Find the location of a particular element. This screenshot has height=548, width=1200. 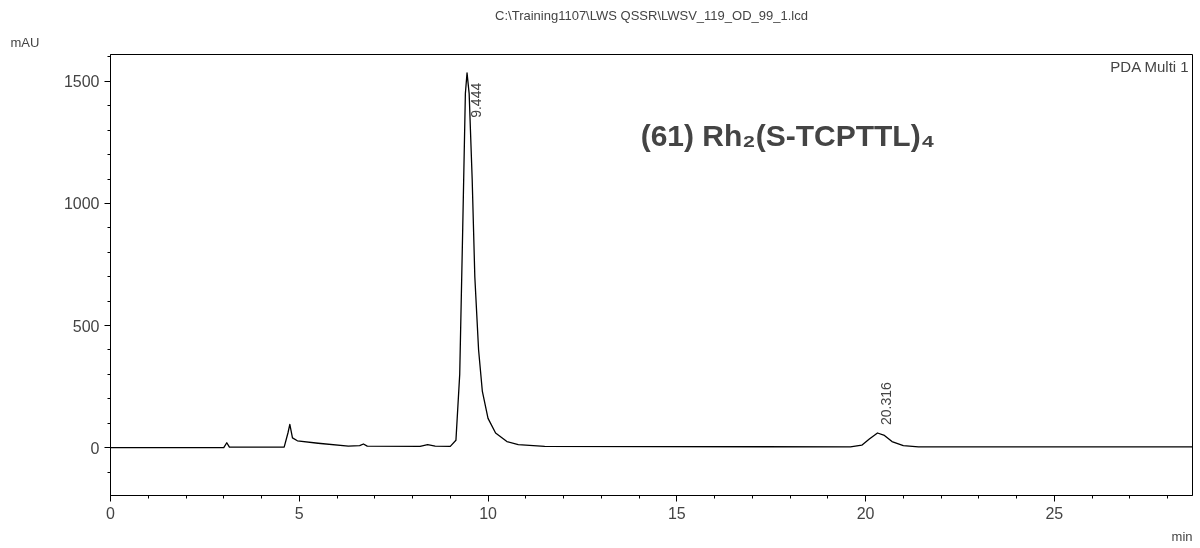

annotation: PDA Multi 1 is located at coordinates (1149, 66).